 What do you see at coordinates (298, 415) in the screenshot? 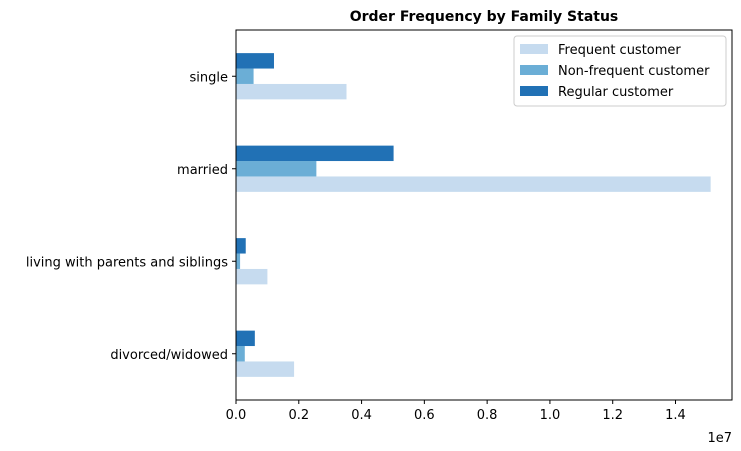
I see `x-tick-label: 0.2` at bounding box center [298, 415].